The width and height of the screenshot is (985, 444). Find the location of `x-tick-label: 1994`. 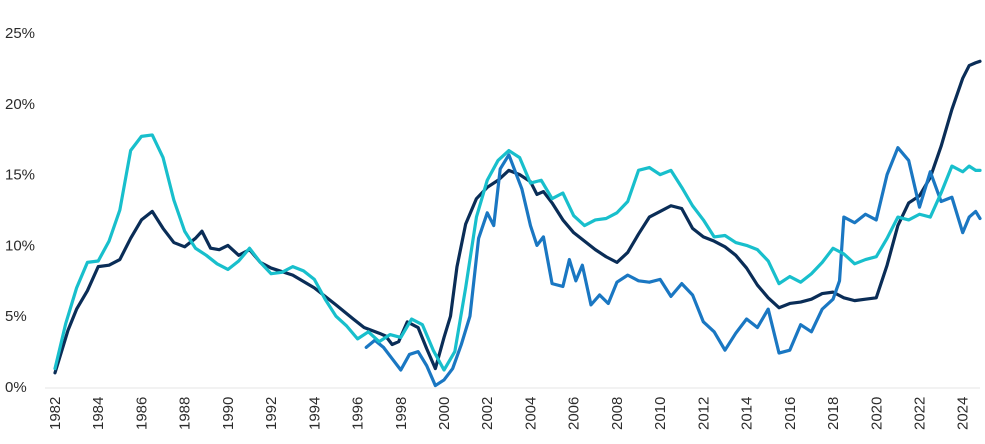

x-tick-label: 1994 is located at coordinates (314, 413).